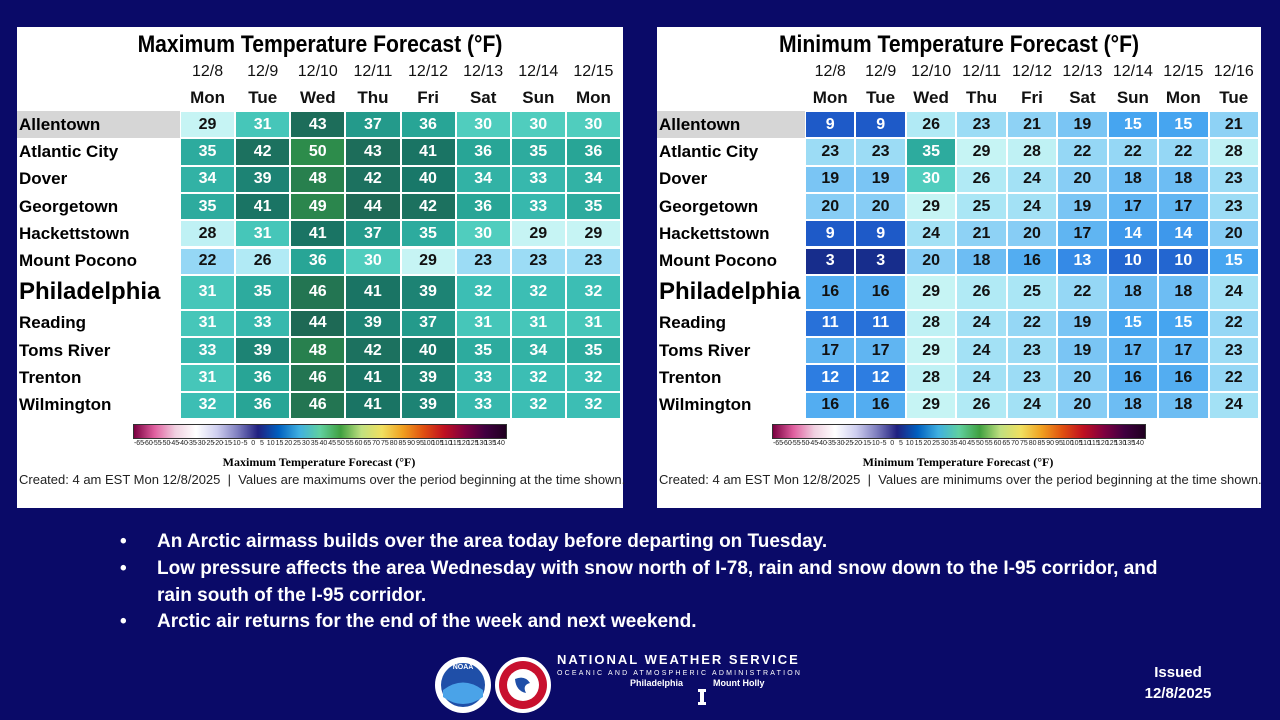 This screenshot has width=1280, height=720. Describe the element at coordinates (373, 71) in the screenshot. I see `date-label: 12/11` at that location.